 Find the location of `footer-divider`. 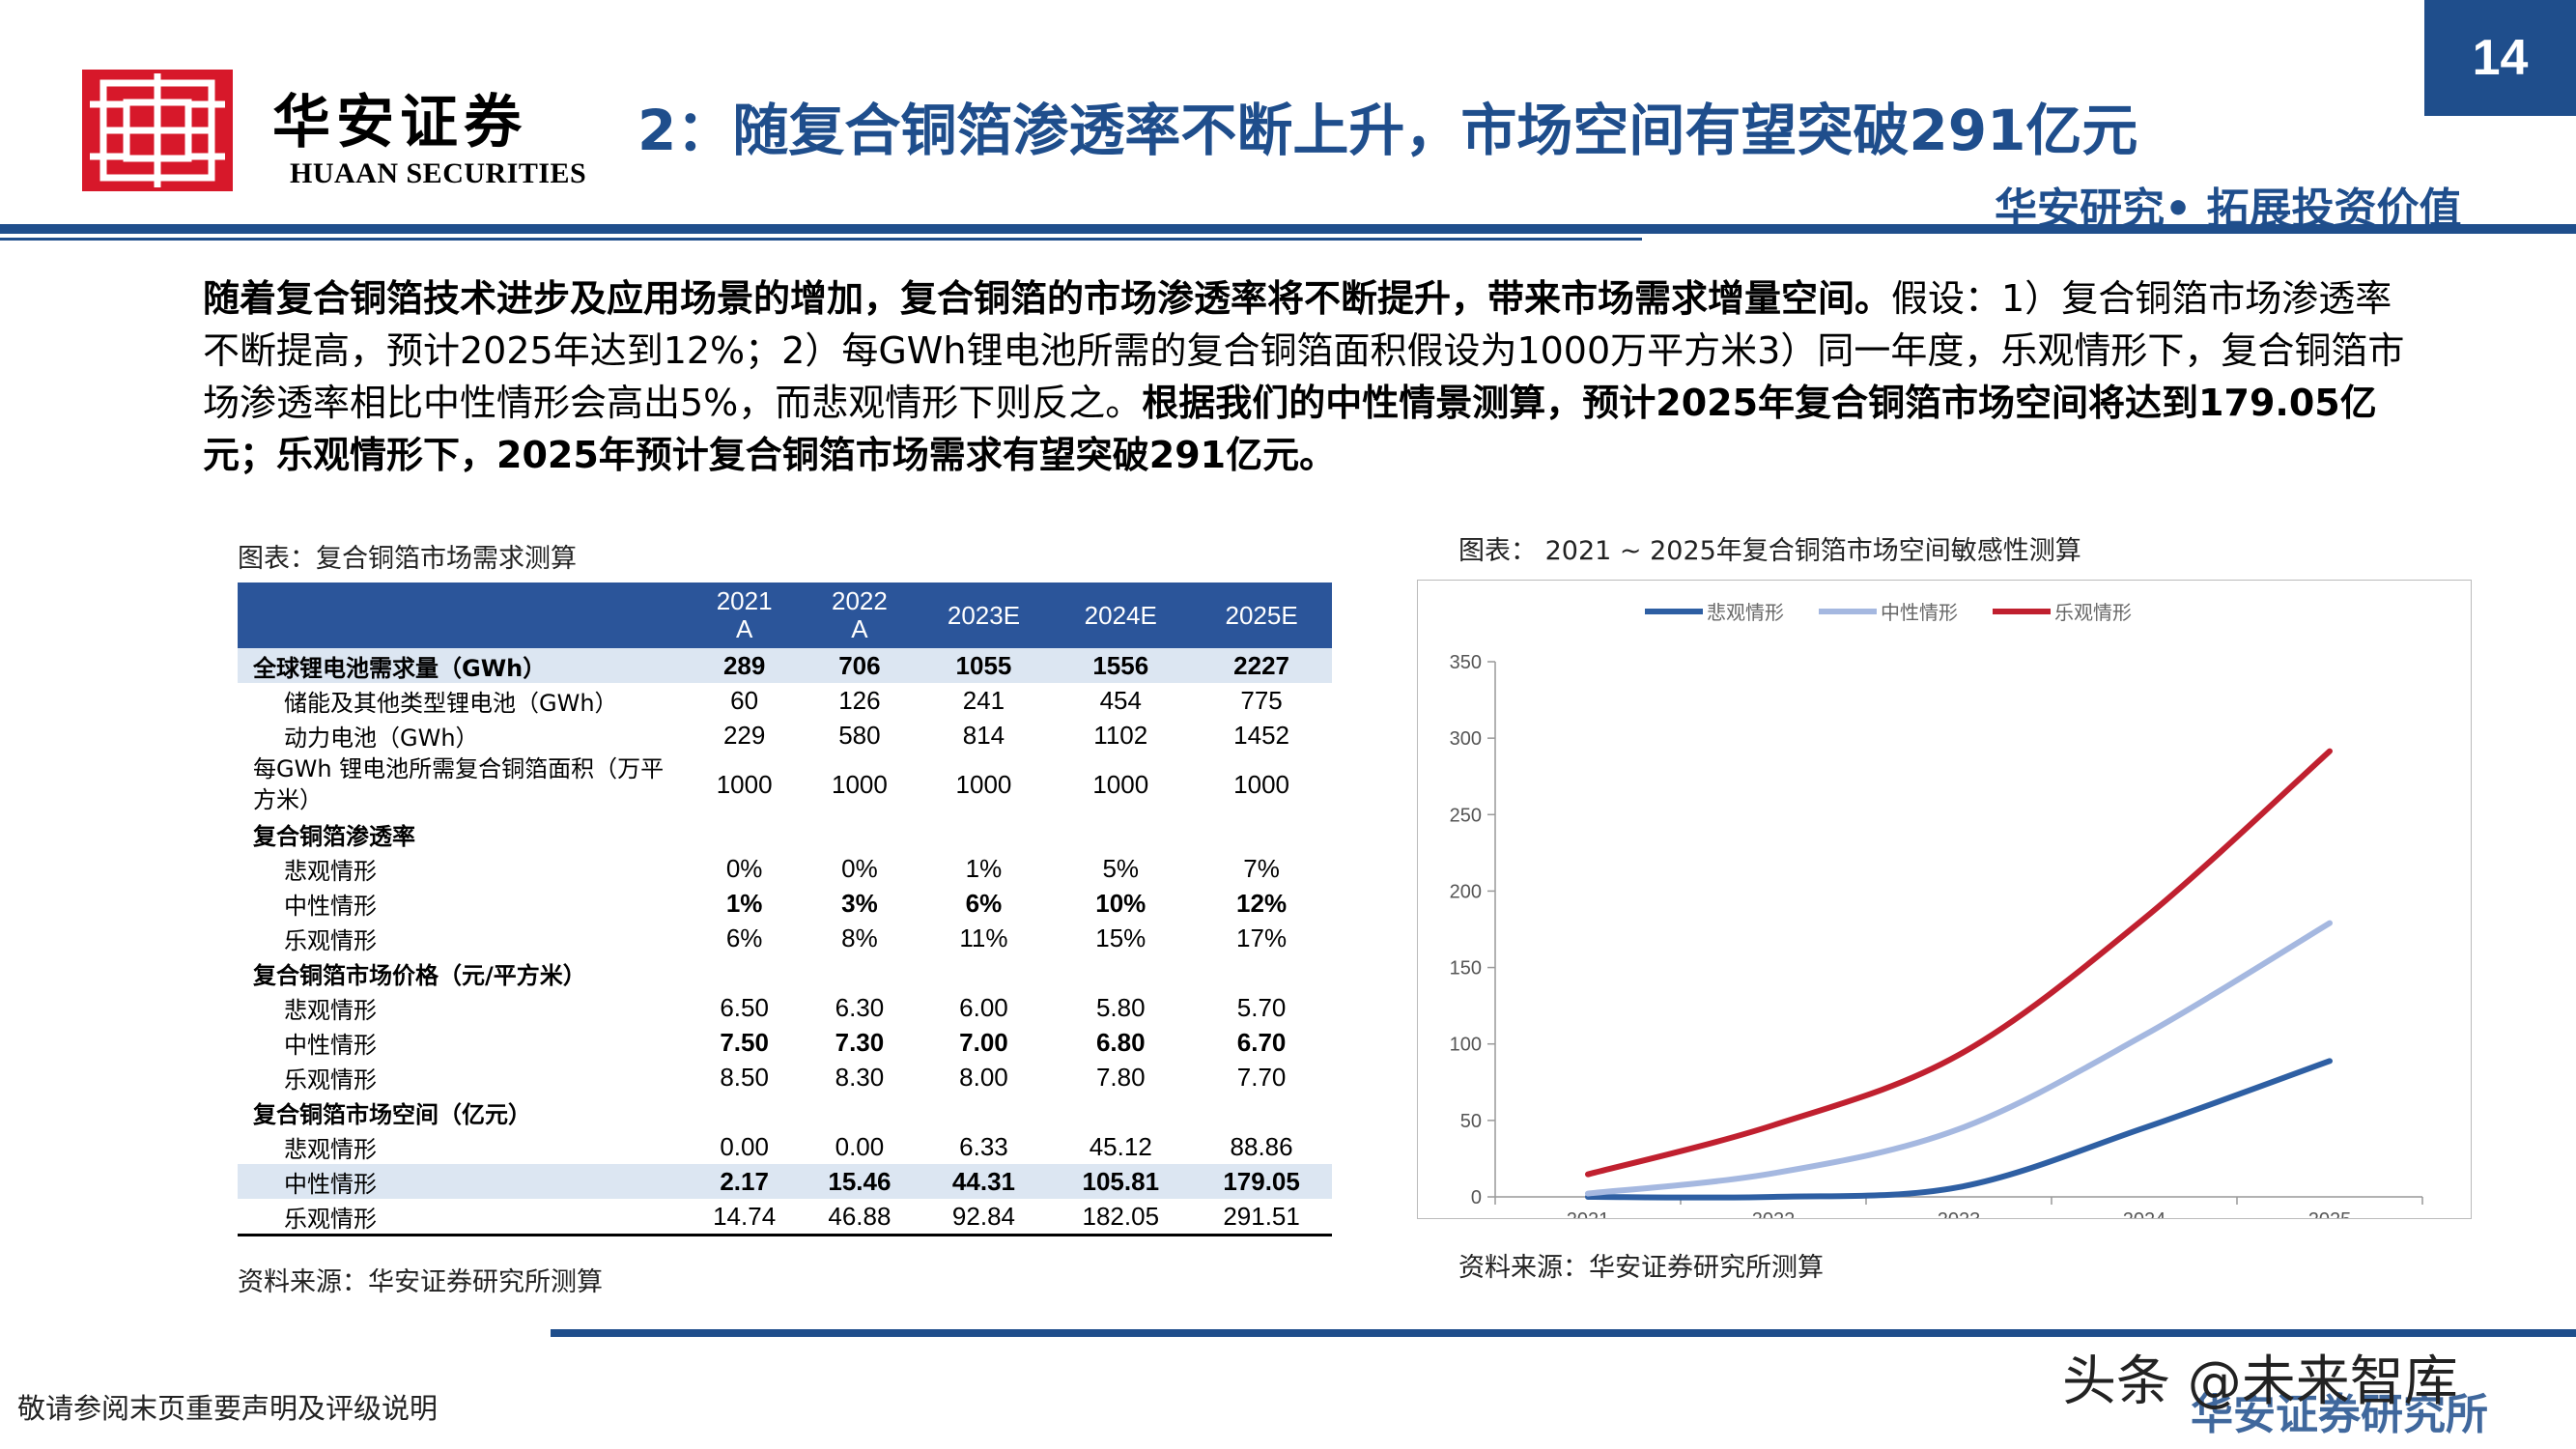

footer-divider is located at coordinates (1563, 1333).